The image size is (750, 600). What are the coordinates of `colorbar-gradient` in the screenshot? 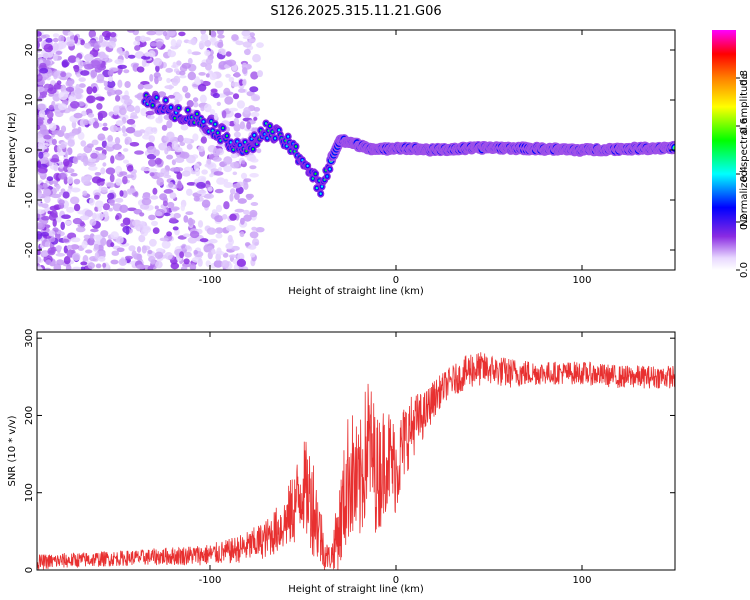 It's located at (724, 150).